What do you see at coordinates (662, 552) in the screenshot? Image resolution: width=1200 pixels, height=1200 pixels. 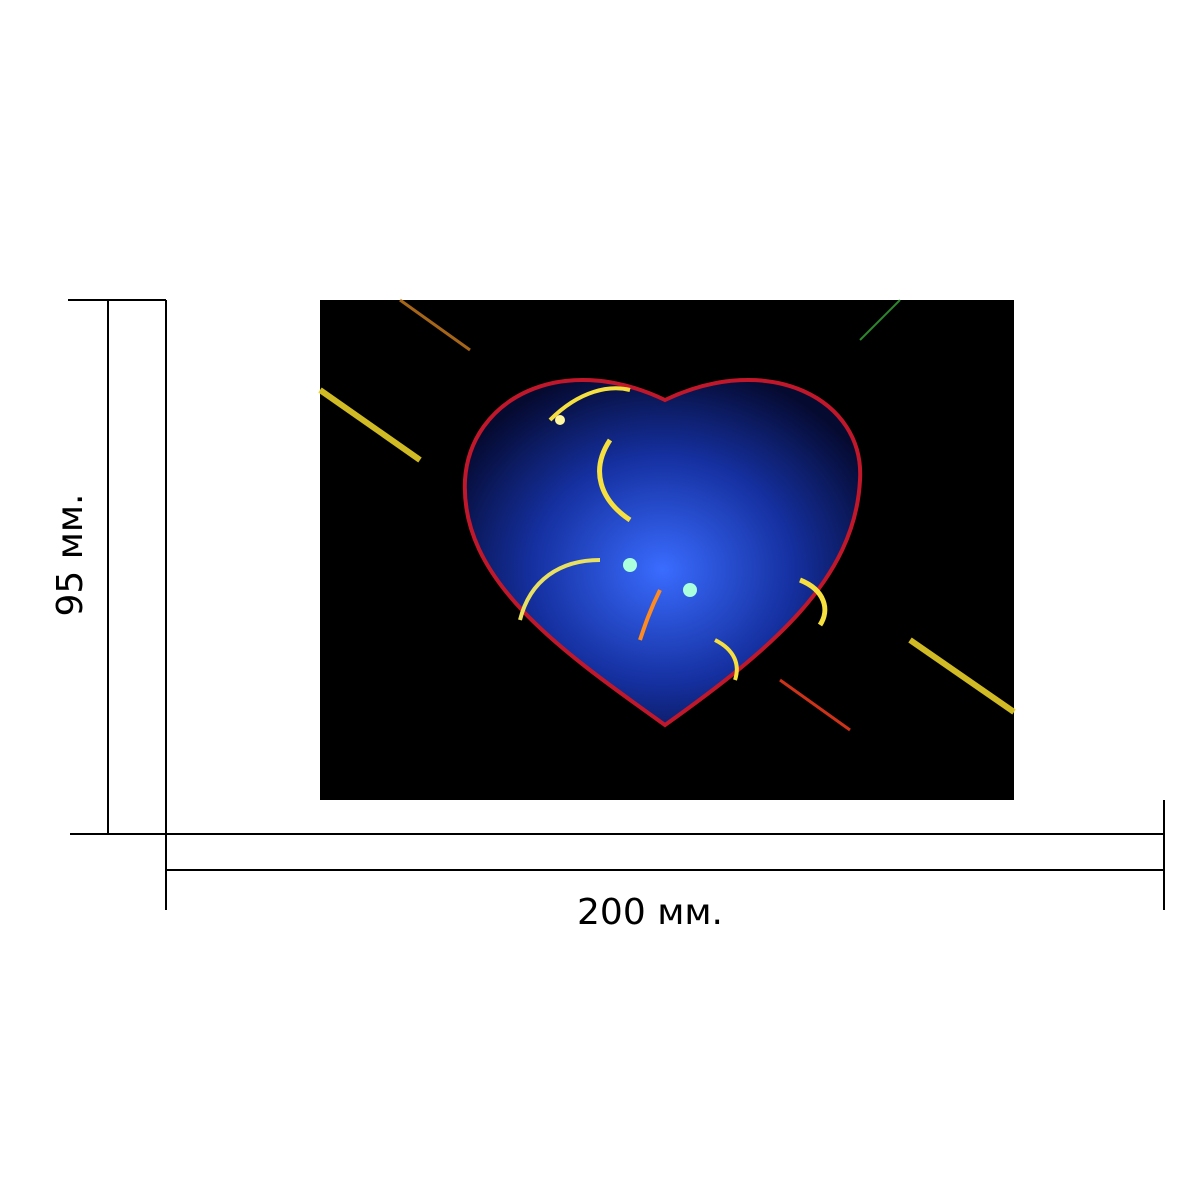 I see `heart` at bounding box center [662, 552].